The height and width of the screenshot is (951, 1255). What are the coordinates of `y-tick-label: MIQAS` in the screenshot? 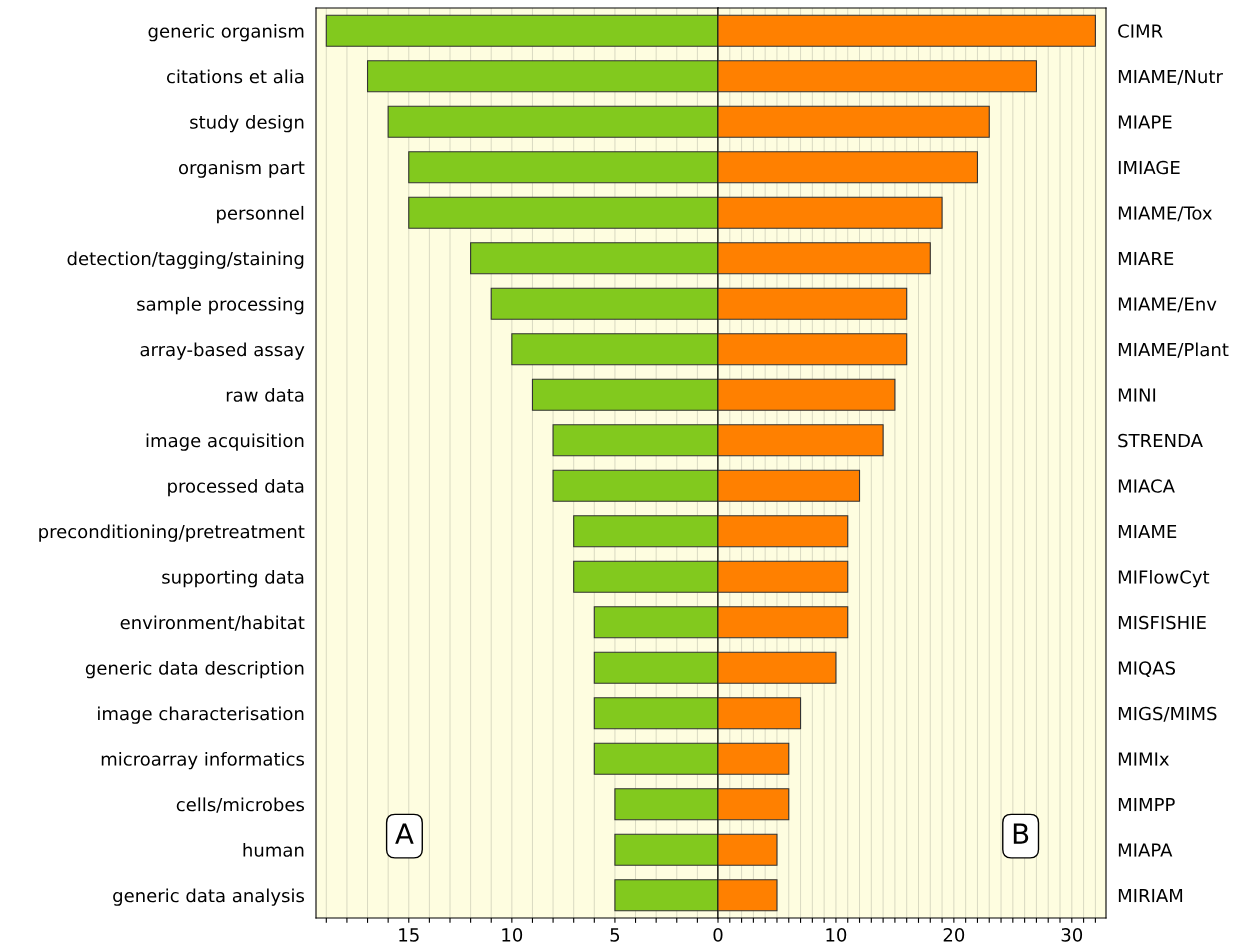 It's located at (1147, 669).